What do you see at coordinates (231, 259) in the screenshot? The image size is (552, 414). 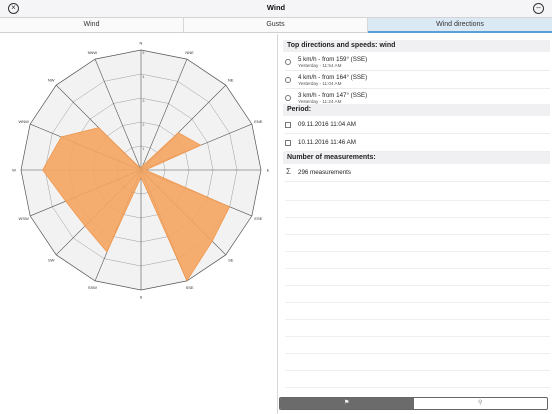 I see `direction-label: SE` at bounding box center [231, 259].